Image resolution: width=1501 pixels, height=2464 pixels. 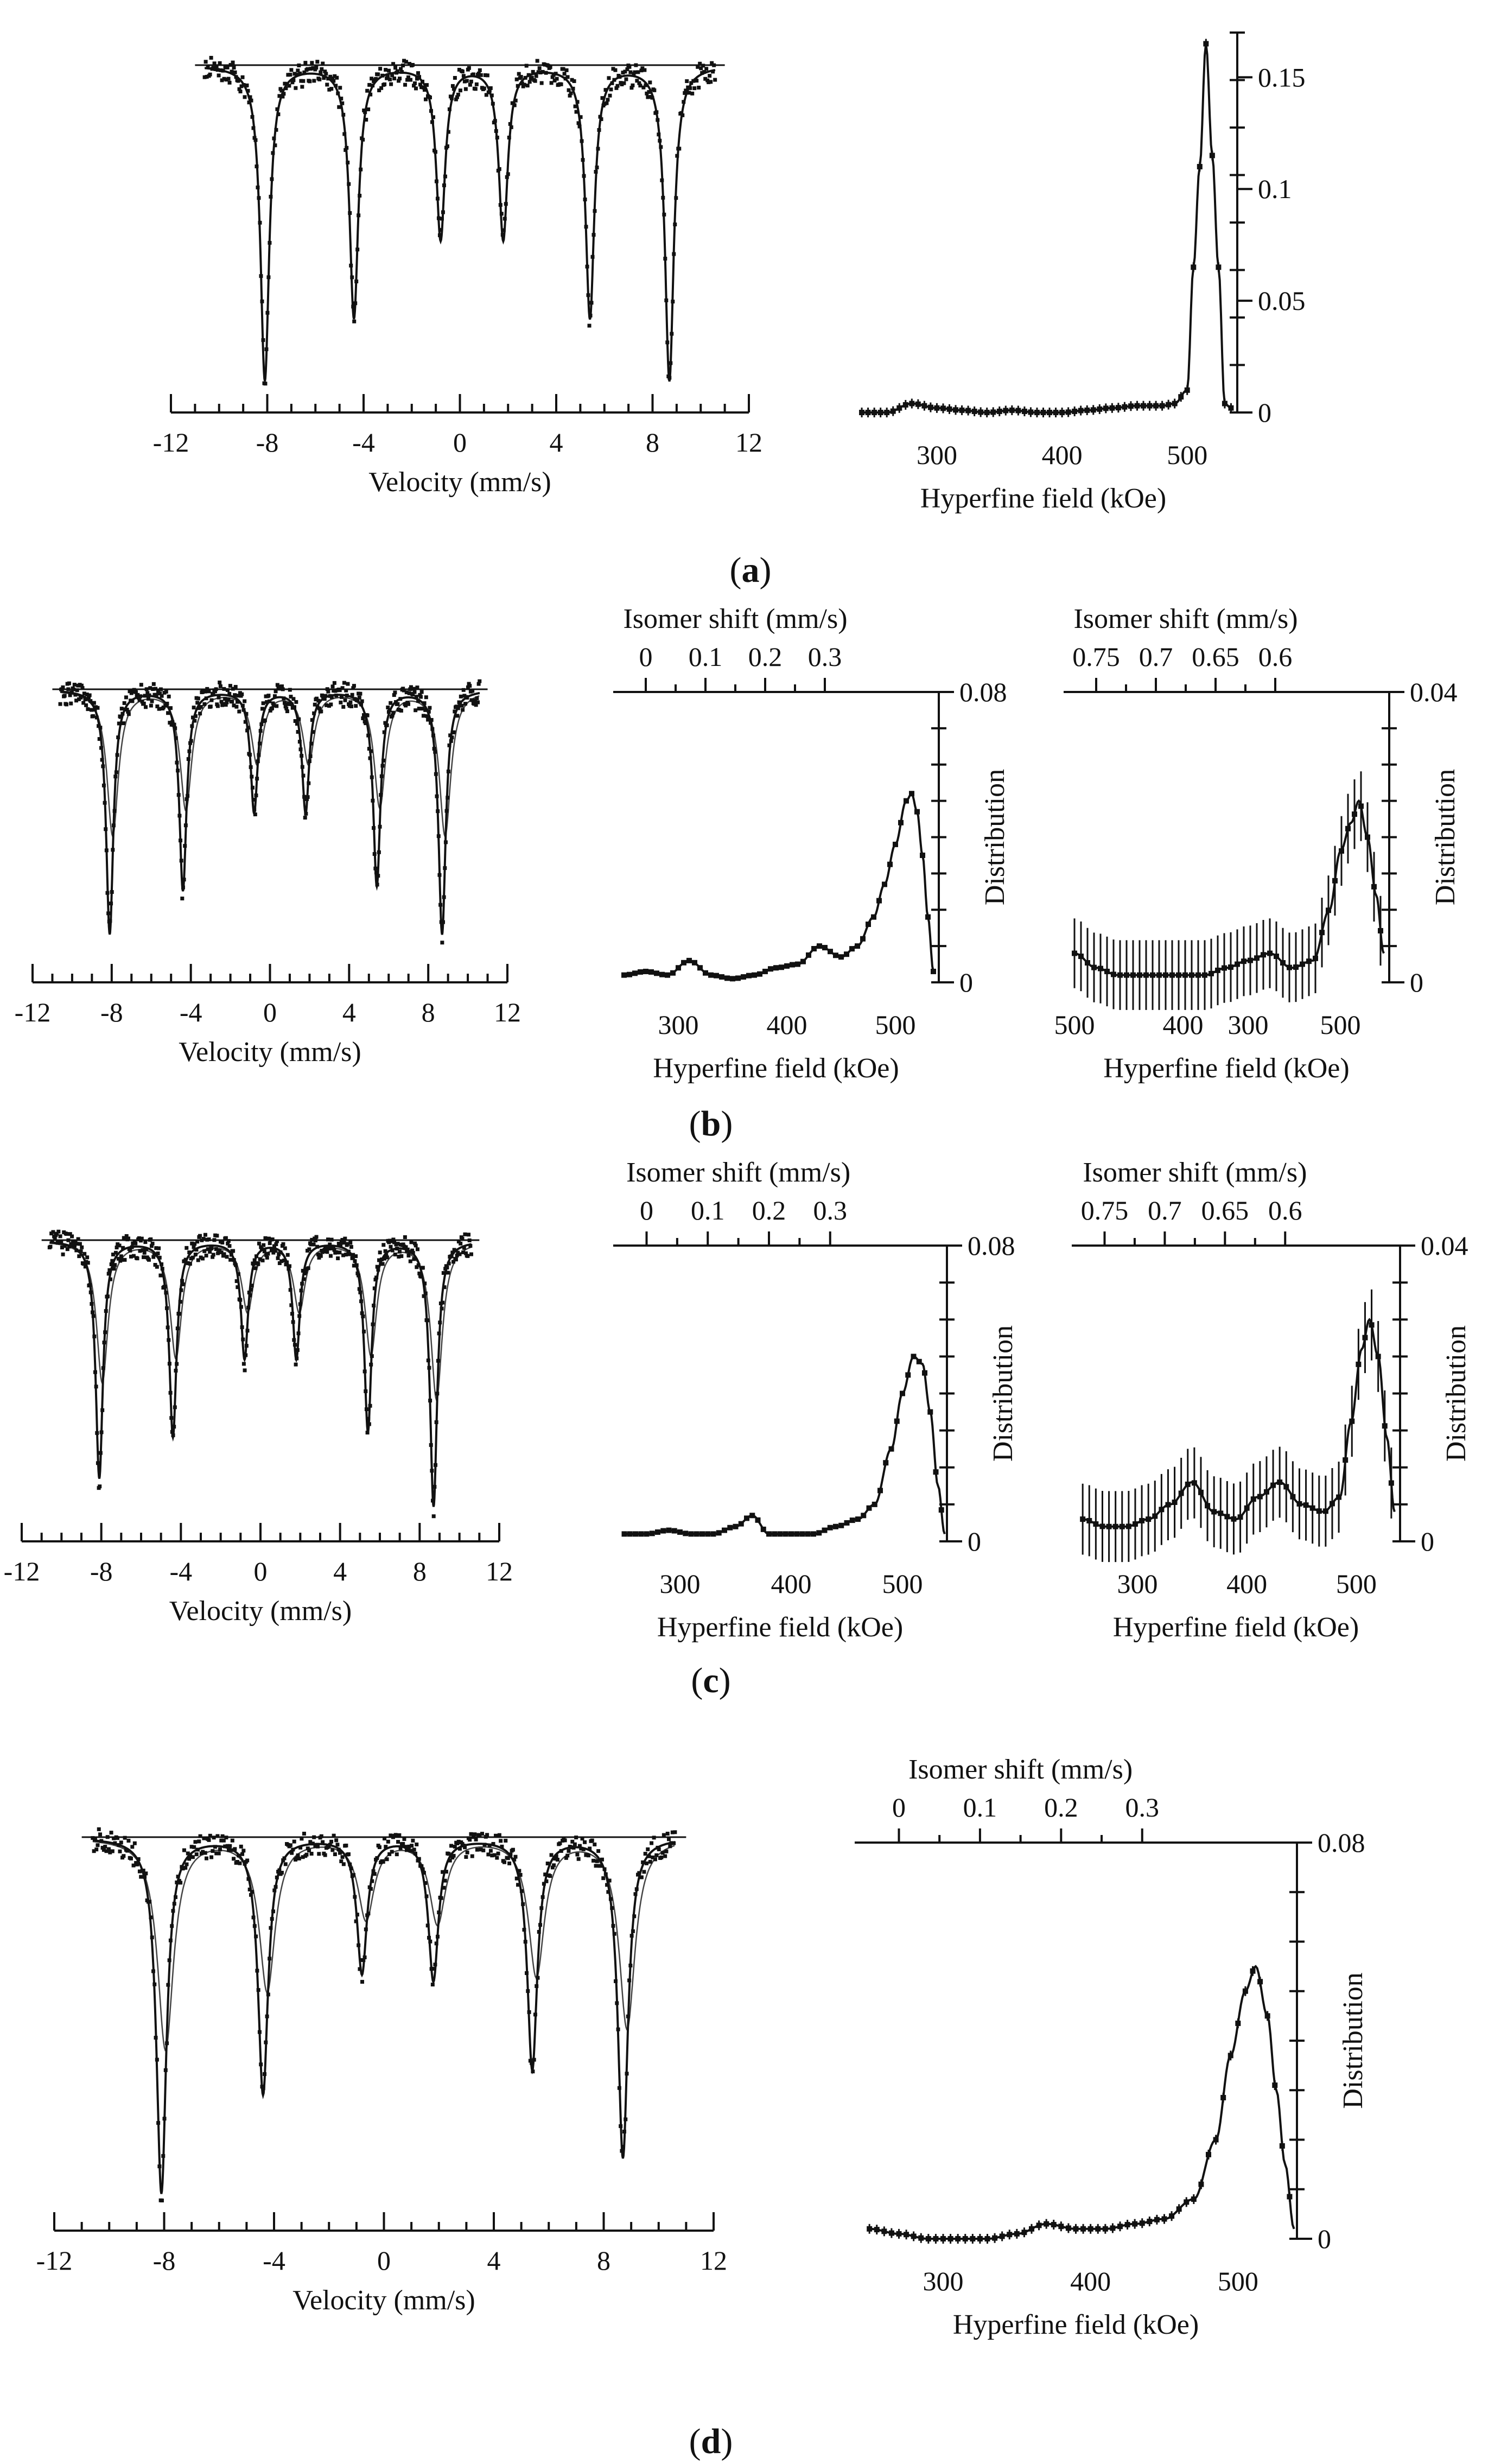 I want to click on b-distribution-1-x-tick-label: 400, so click(x=787, y=1024).